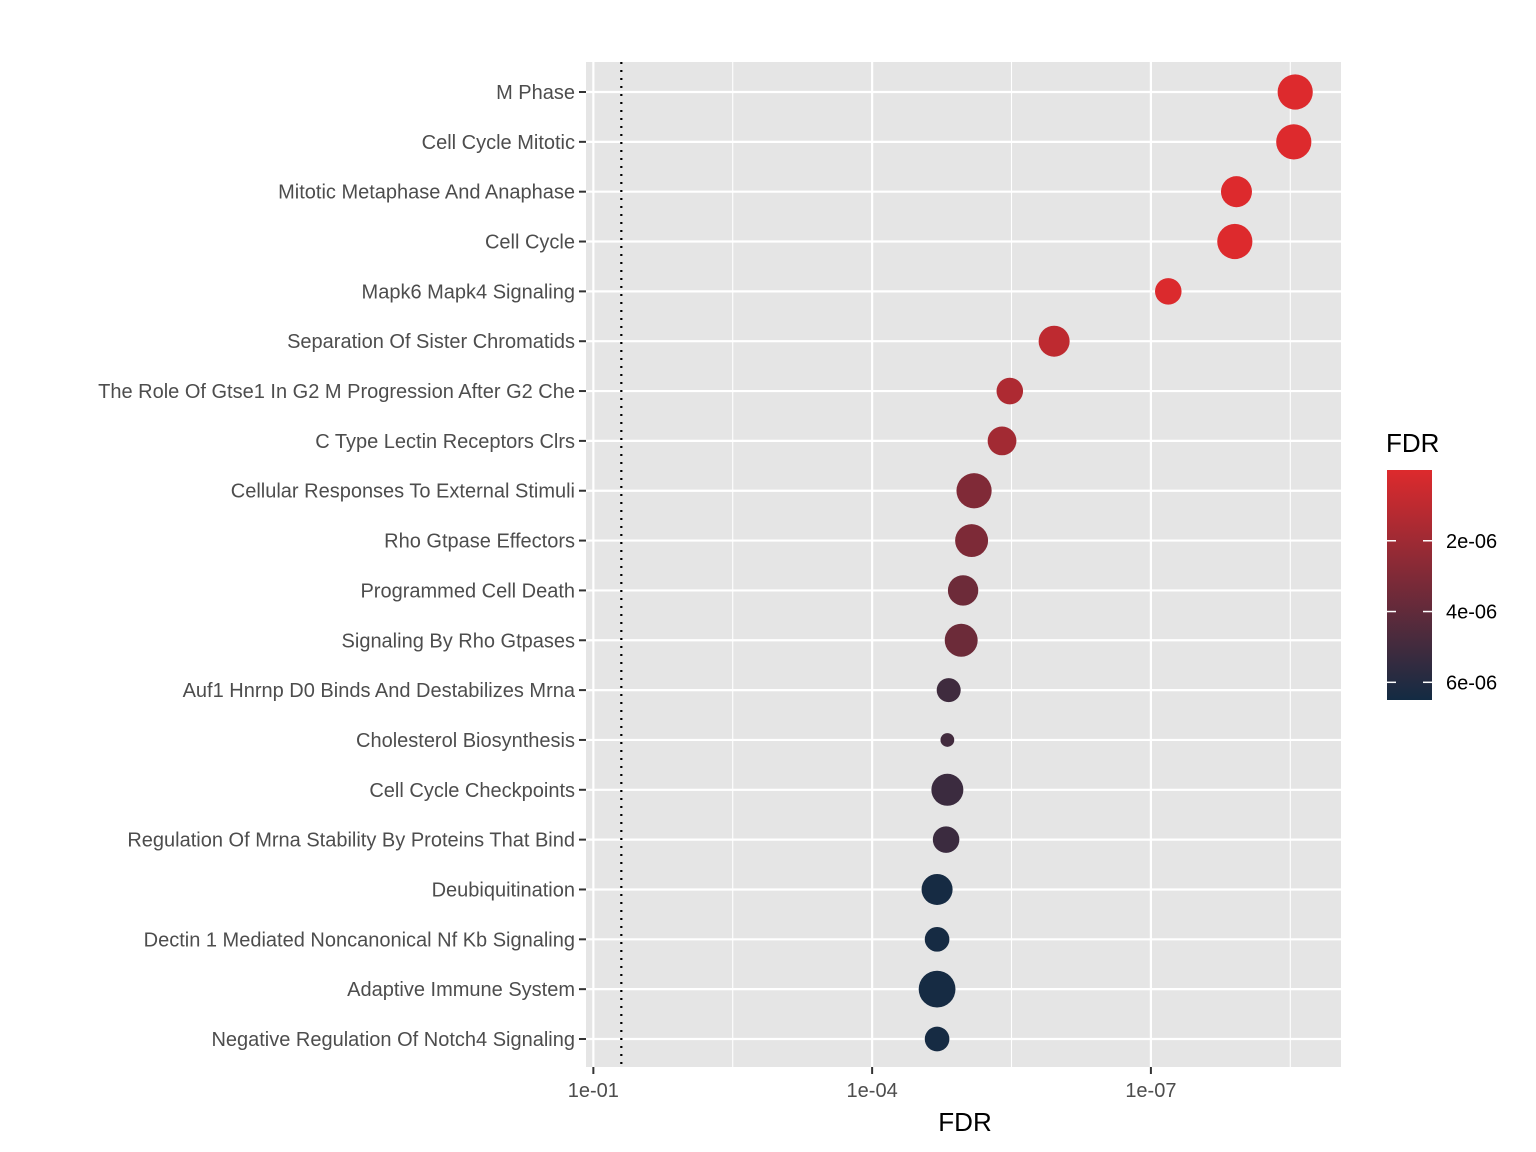 This screenshot has width=1536, height=1152. What do you see at coordinates (479, 542) in the screenshot?
I see `y-tick-label: Rho Gtpase Effectors` at bounding box center [479, 542].